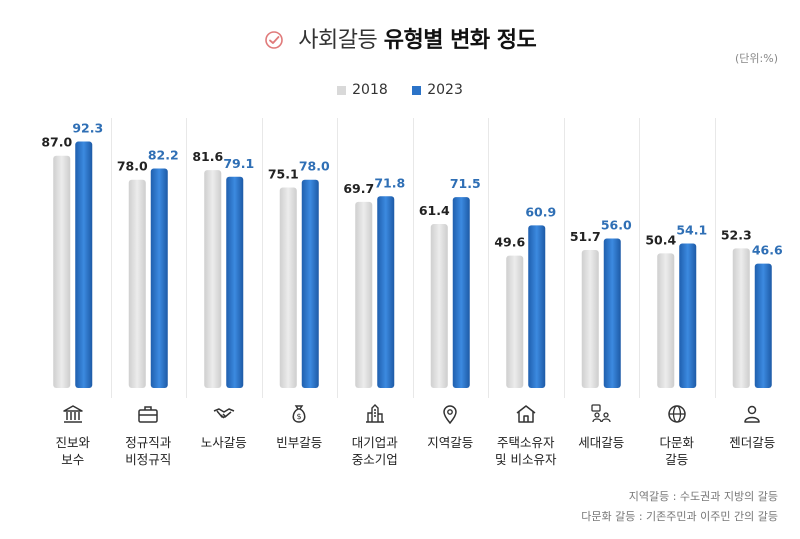 This screenshot has width=800, height=539. I want to click on legend-label-2018: 2018, so click(370, 90).